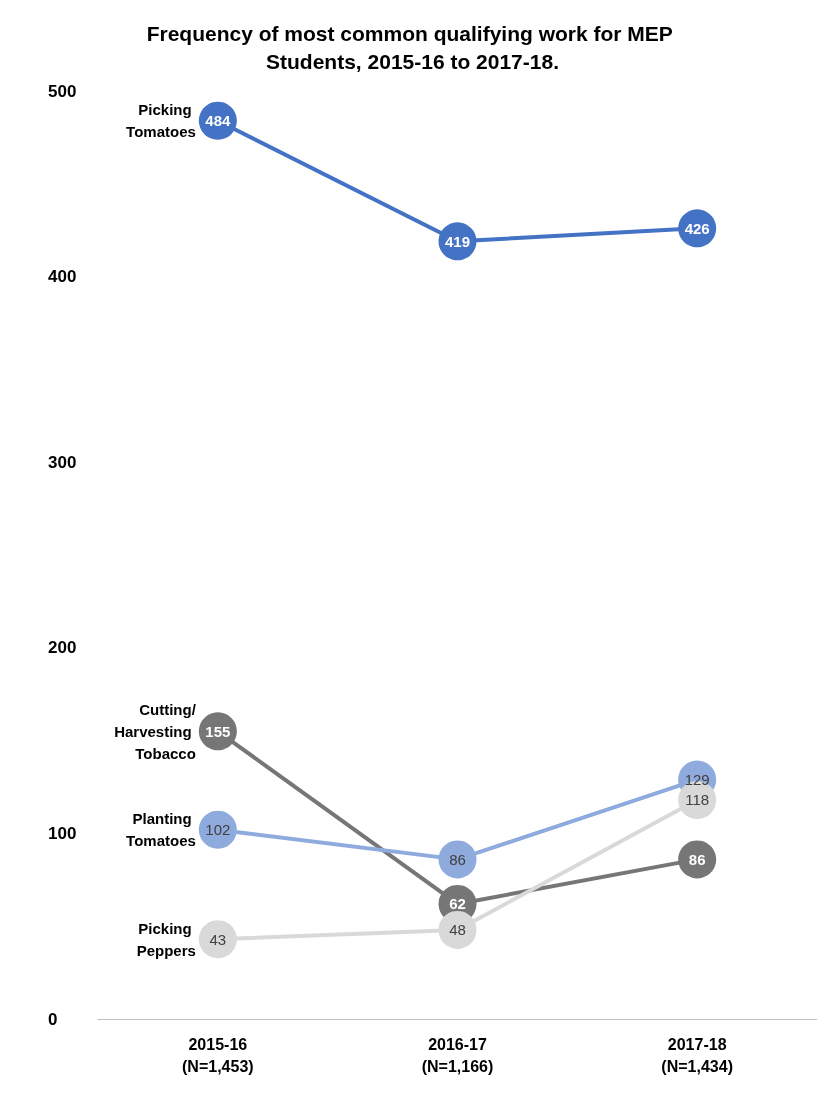 This screenshot has width=825, height=1097. I want to click on x-tick-label: 2016-17 (N=1,166), so click(457, 1055).